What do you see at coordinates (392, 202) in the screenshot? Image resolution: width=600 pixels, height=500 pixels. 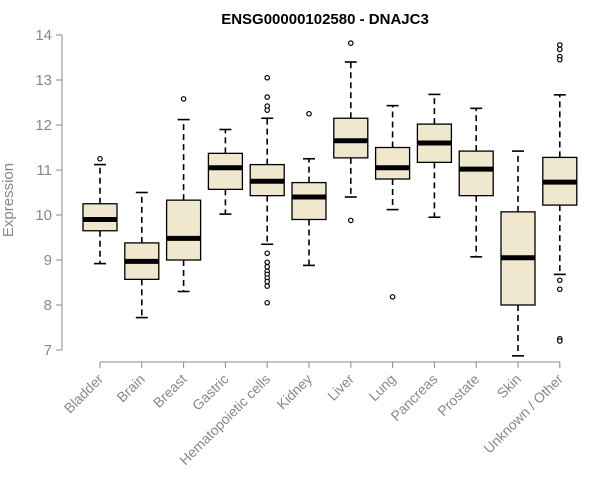 I see `box-lung` at bounding box center [392, 202].